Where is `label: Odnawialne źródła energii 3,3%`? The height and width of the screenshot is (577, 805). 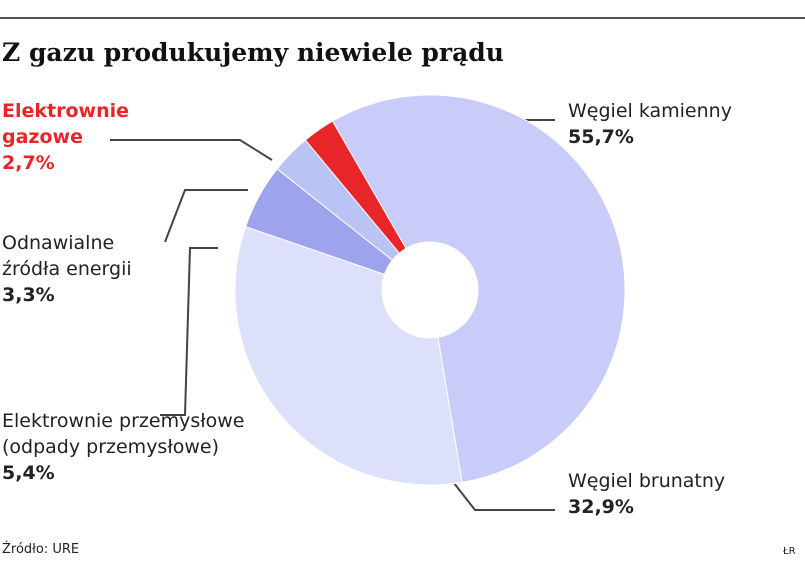 label: Odnawialne źródła energii 3,3% is located at coordinates (87, 269).